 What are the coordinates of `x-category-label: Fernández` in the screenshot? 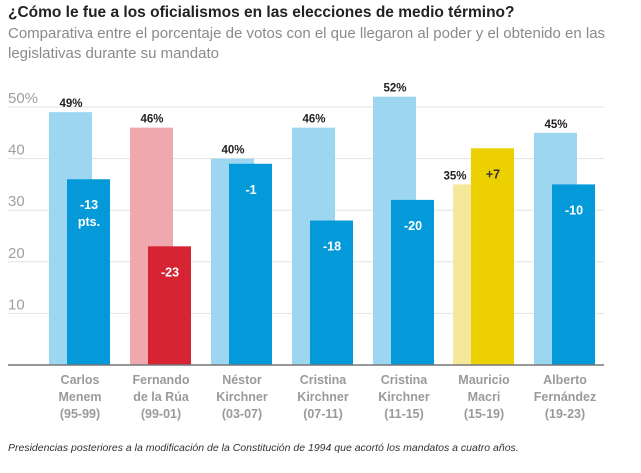 It's located at (565, 397).